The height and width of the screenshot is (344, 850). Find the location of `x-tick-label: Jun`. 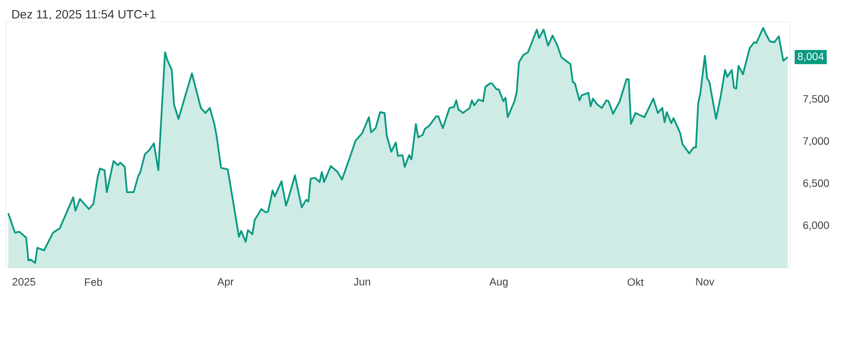

x-tick-label: Jun is located at coordinates (362, 282).